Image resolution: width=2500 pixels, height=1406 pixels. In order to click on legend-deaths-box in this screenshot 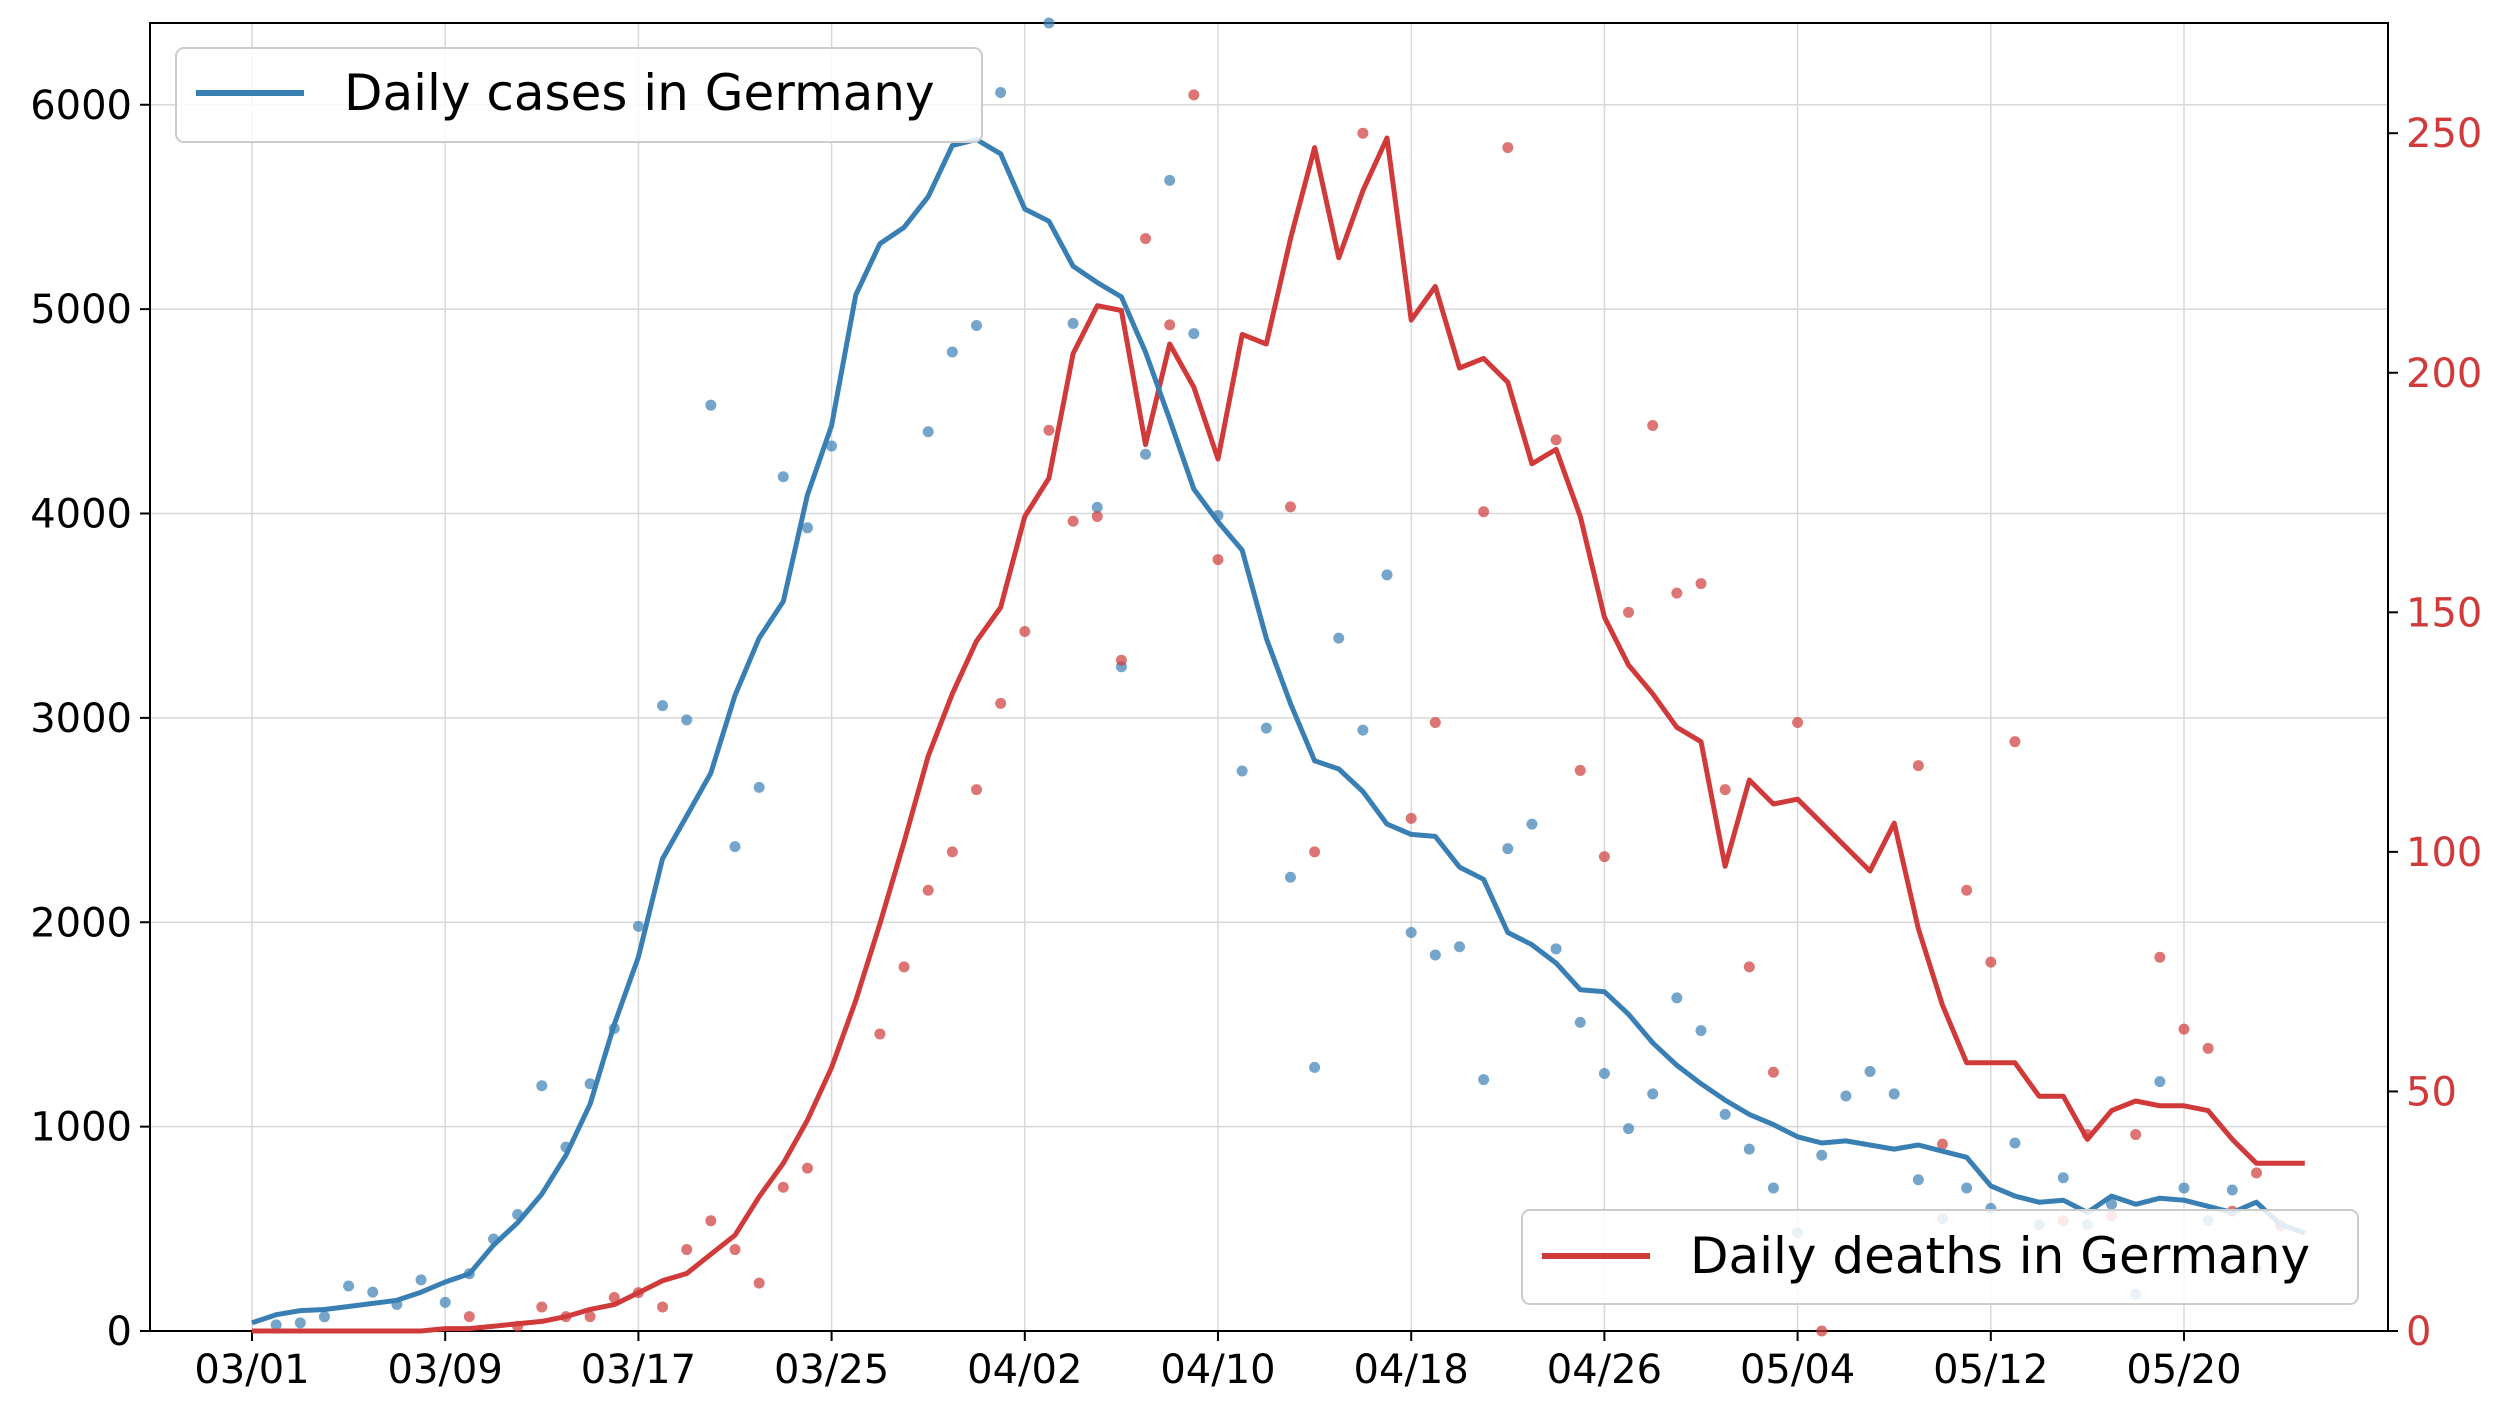, I will do `click(1940, 1257)`.